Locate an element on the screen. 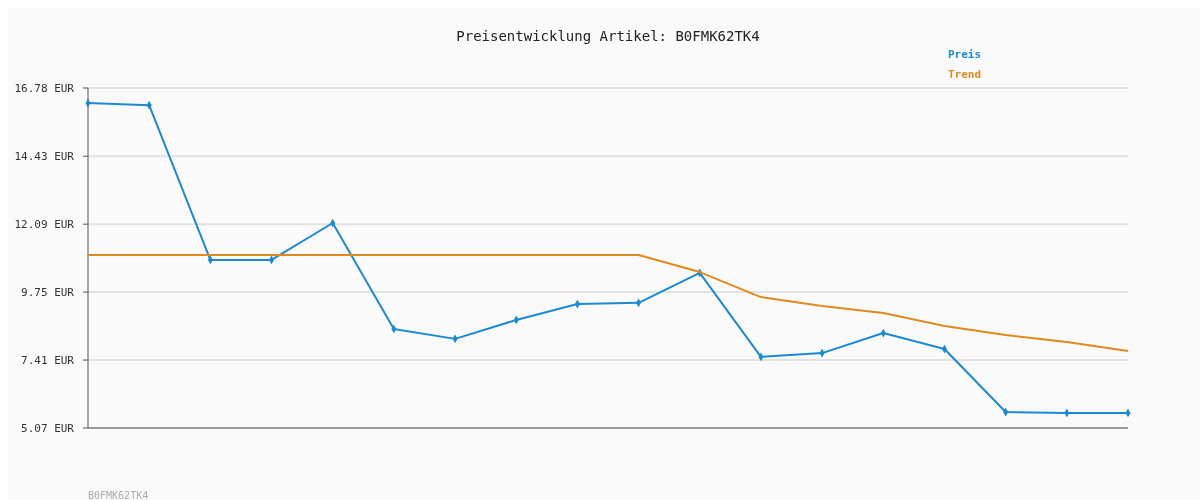 This screenshot has height=500, width=1200. y-tick-label: 14.43 EUR is located at coordinates (44, 157).